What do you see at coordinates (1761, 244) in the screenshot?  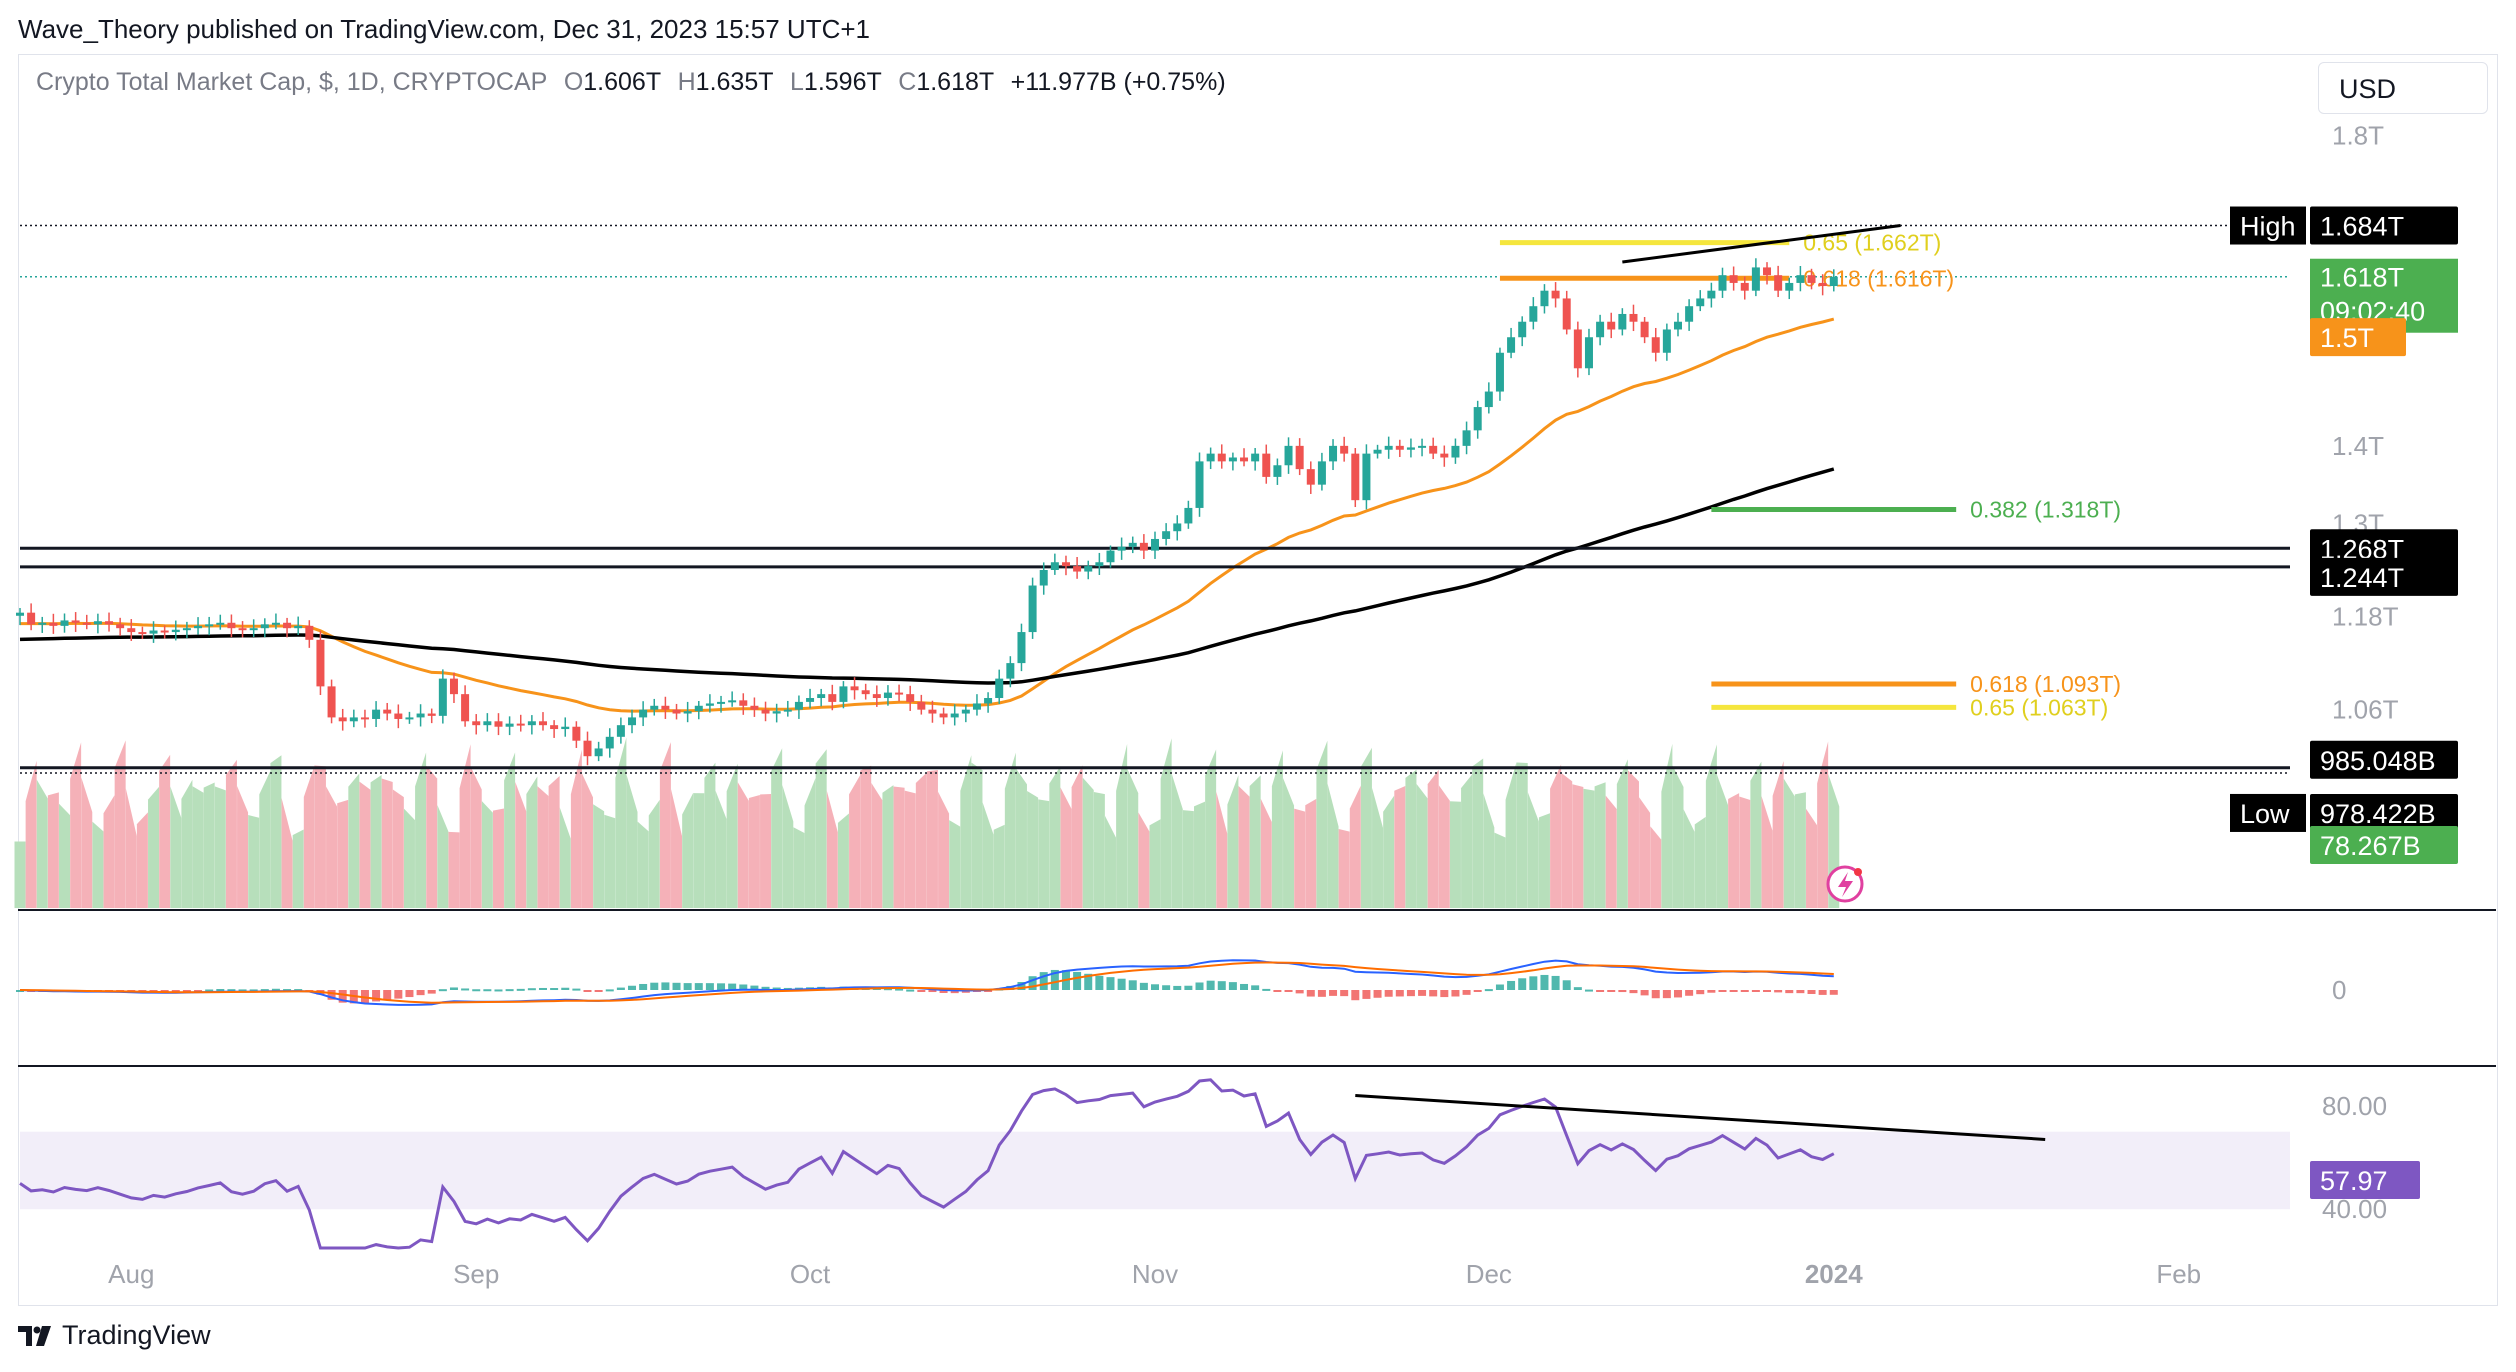 I see `resistance-trendline` at bounding box center [1761, 244].